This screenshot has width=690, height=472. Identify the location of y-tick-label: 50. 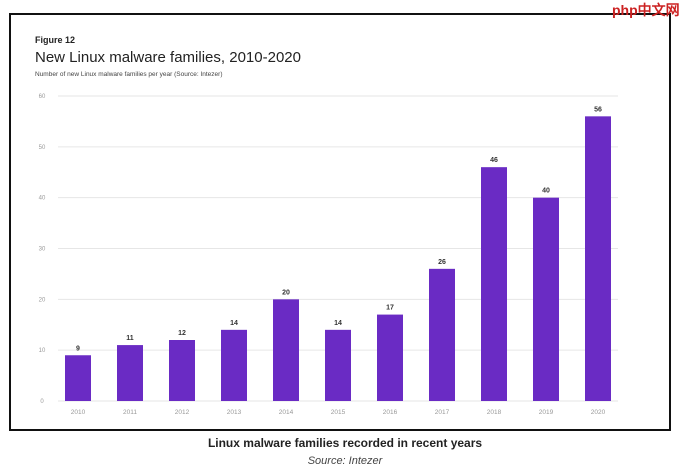
(42, 148).